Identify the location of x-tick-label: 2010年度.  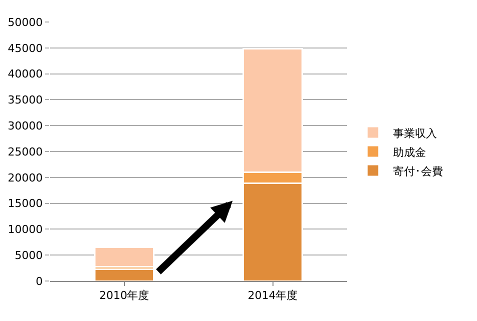
(124, 295).